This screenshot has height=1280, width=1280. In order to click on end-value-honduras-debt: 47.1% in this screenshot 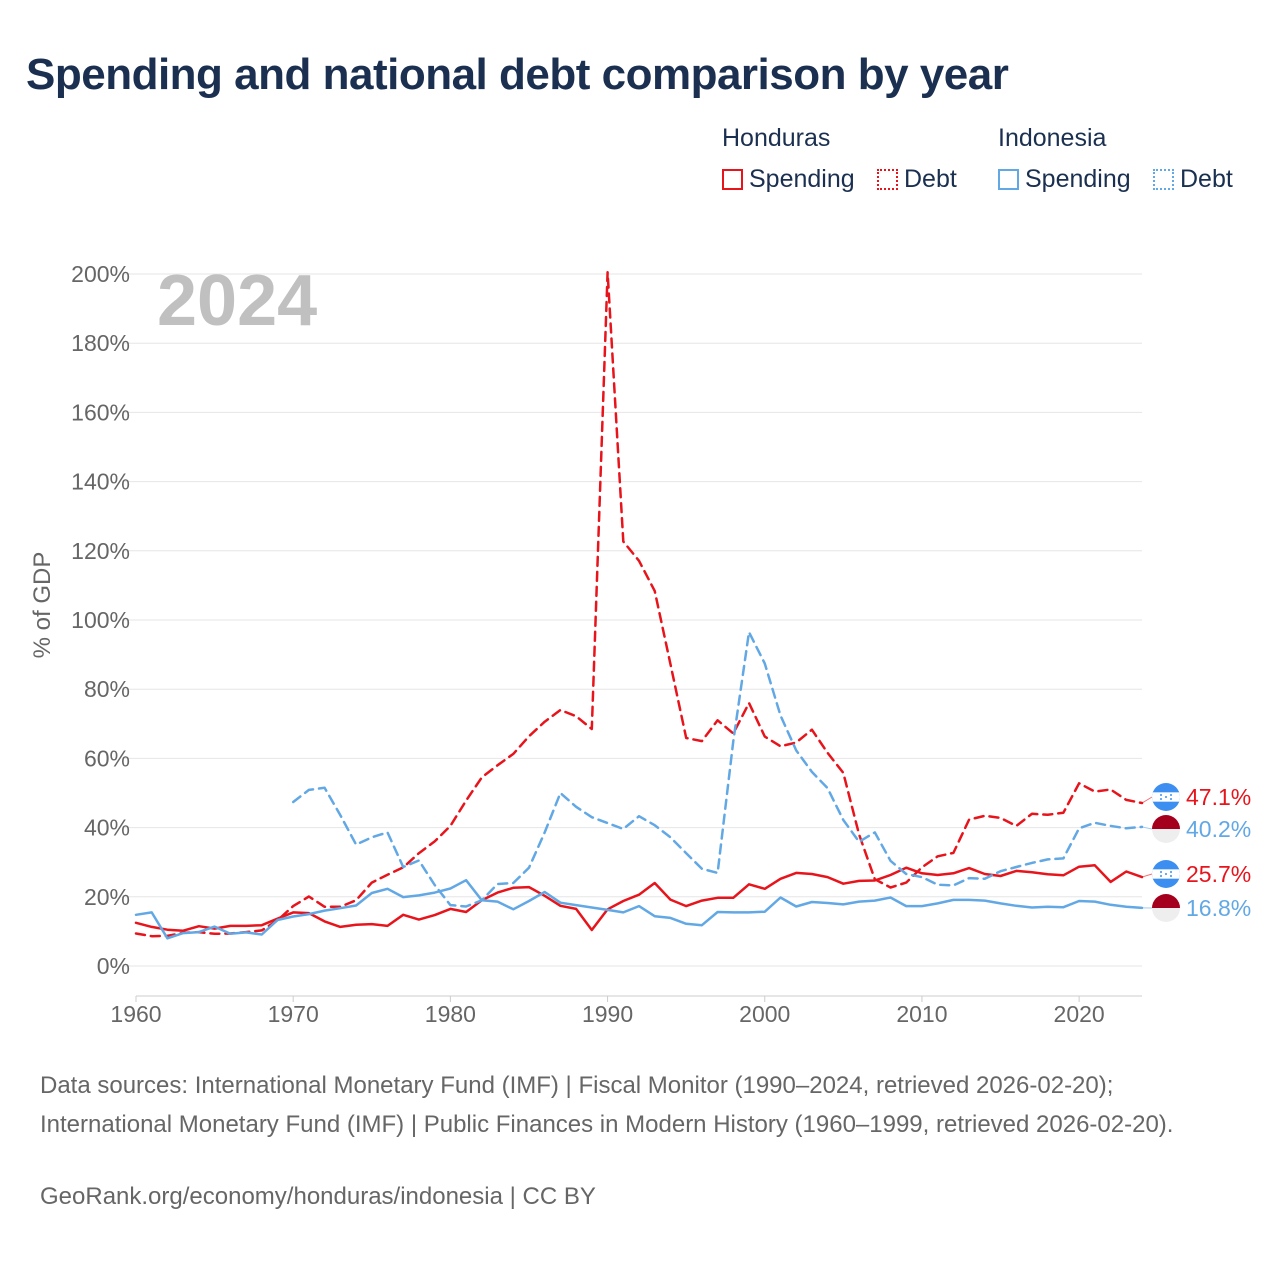, I will do `click(1218, 797)`.